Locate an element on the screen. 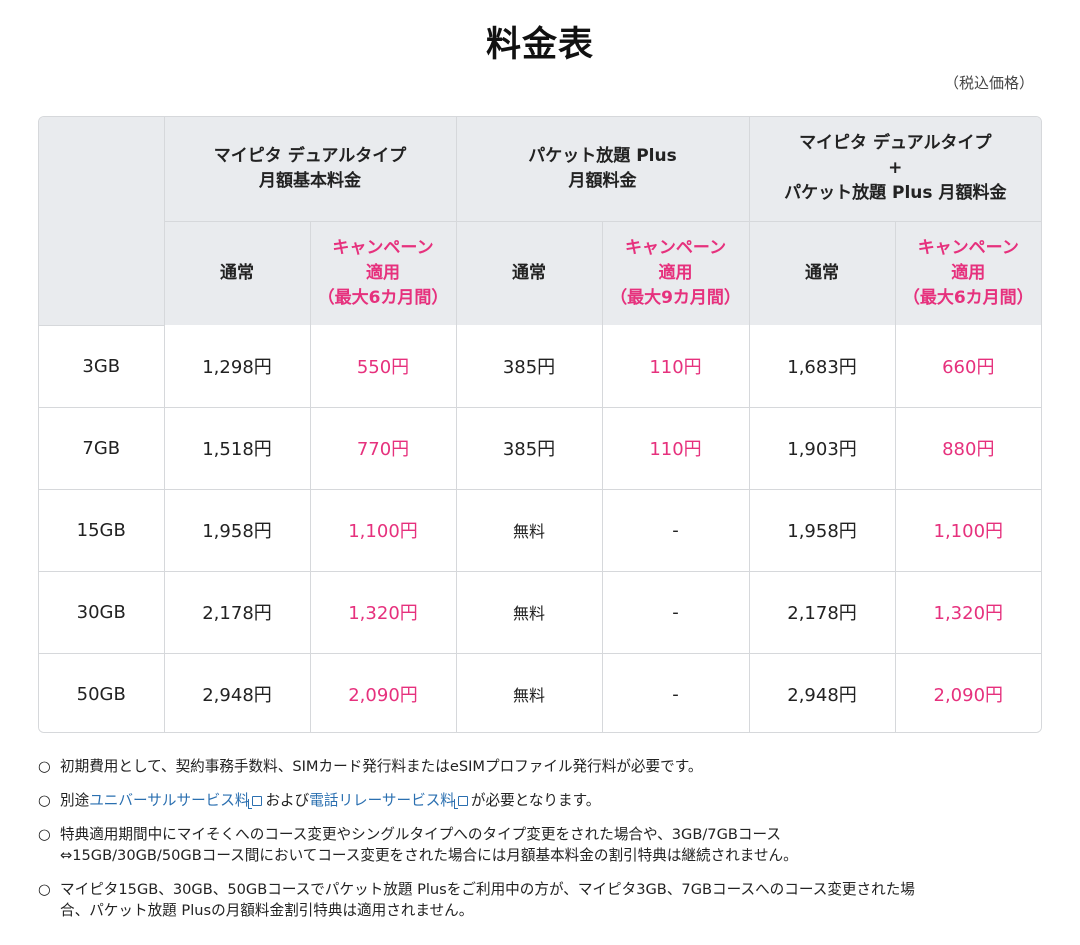  table-row: 3GB 1,298円 550円 385円 110円 1,683円 660円 is located at coordinates (540, 366).